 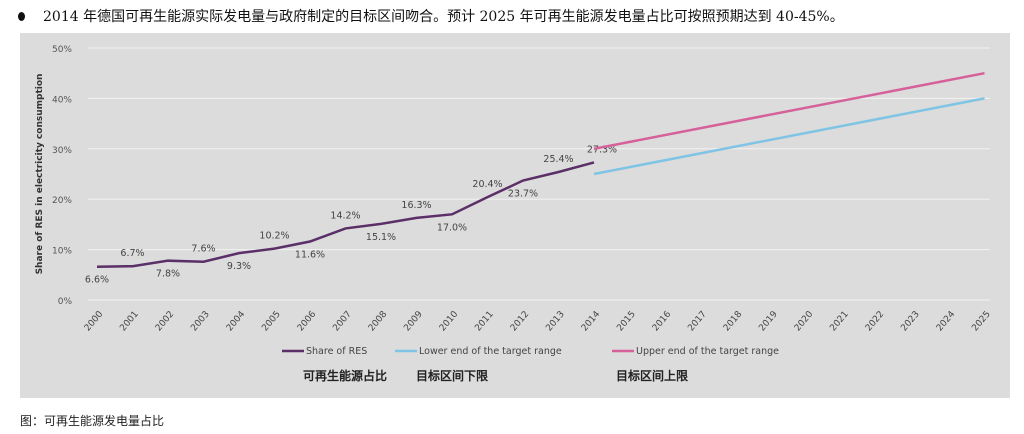 I want to click on bullet-icon, so click(x=21, y=16).